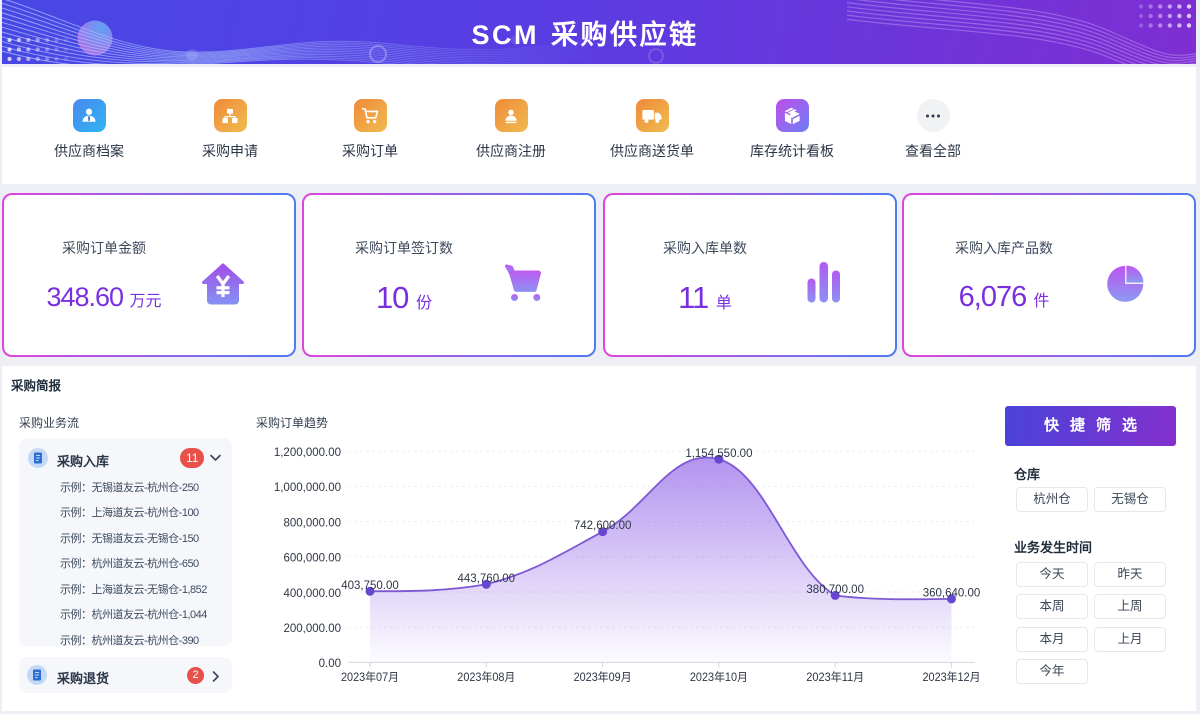  What do you see at coordinates (307, 453) in the screenshot?
I see `svg-text: 1,200,000.00` at bounding box center [307, 453].